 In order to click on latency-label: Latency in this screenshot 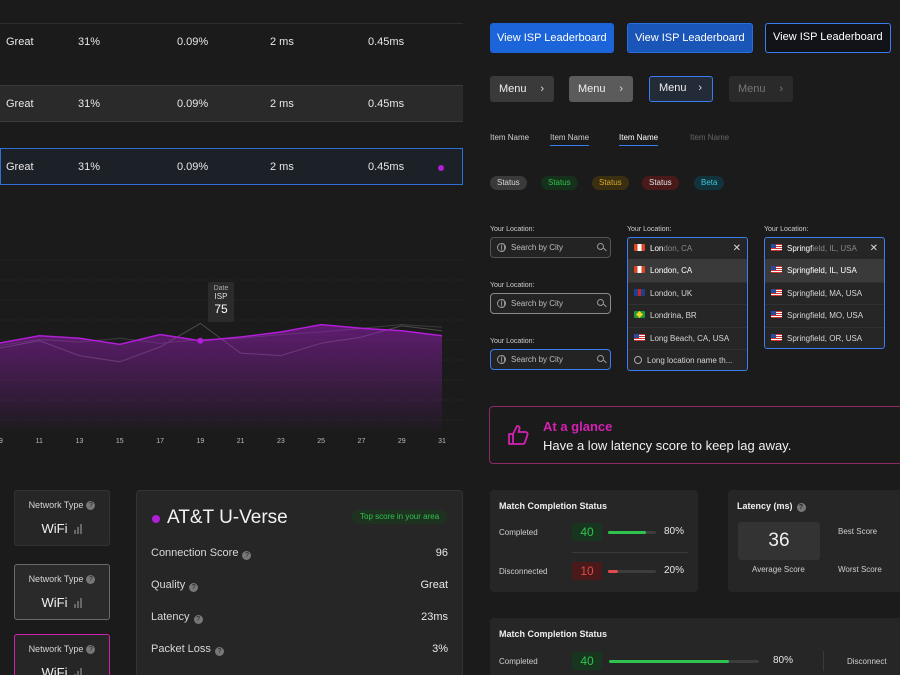, I will do `click(170, 617)`.